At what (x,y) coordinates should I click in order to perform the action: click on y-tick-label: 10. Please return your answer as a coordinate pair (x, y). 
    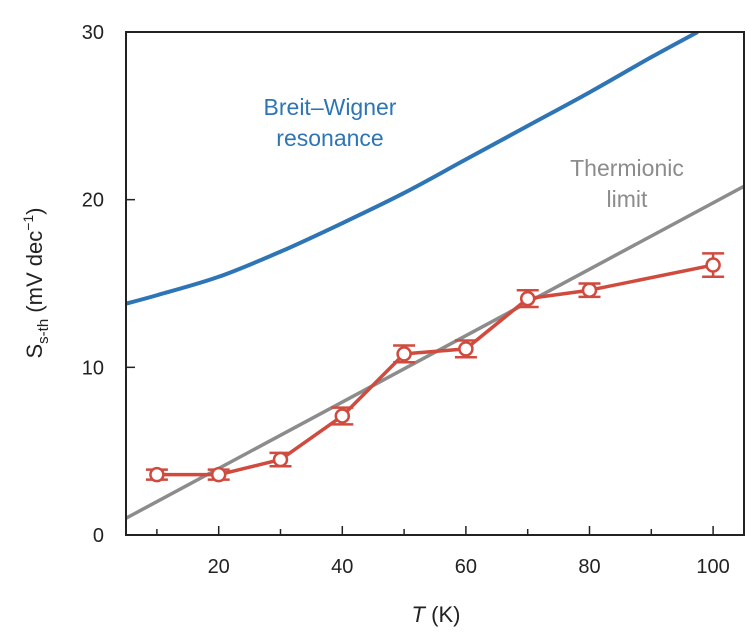
    Looking at the image, I should click on (93, 368).